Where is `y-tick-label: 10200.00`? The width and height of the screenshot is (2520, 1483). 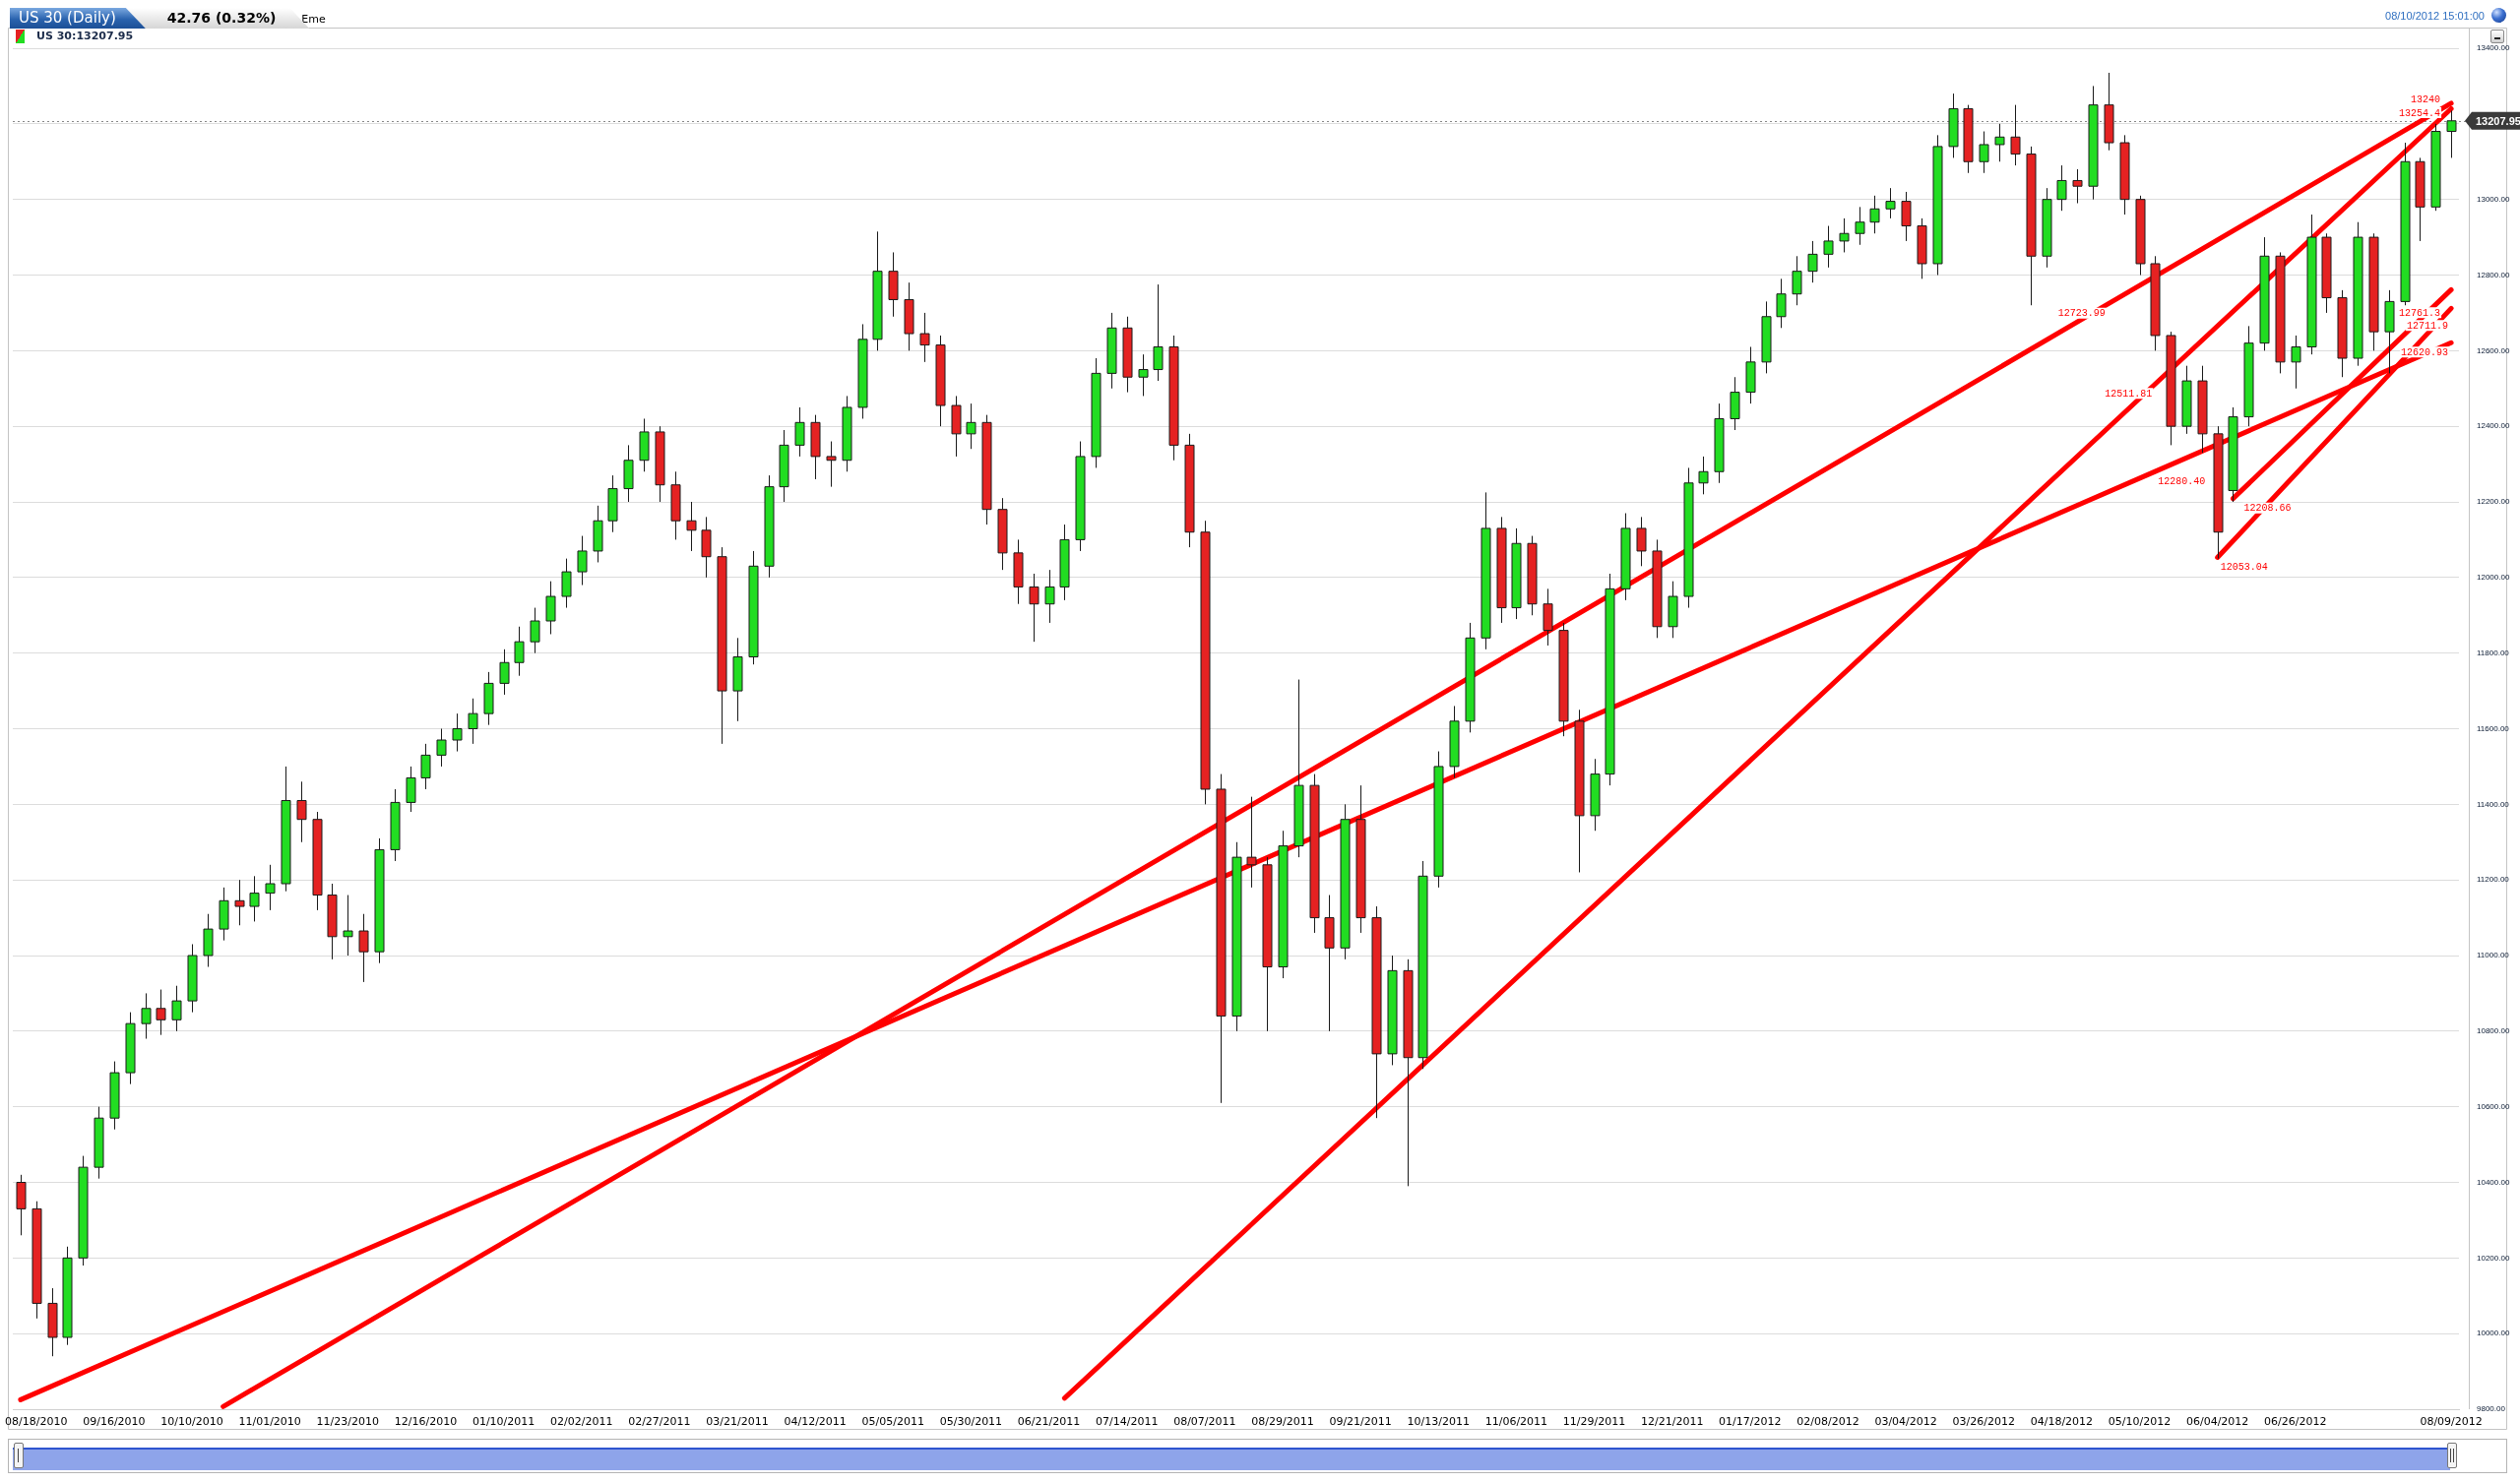
y-tick-label: 10200.00 is located at coordinates (2493, 1258).